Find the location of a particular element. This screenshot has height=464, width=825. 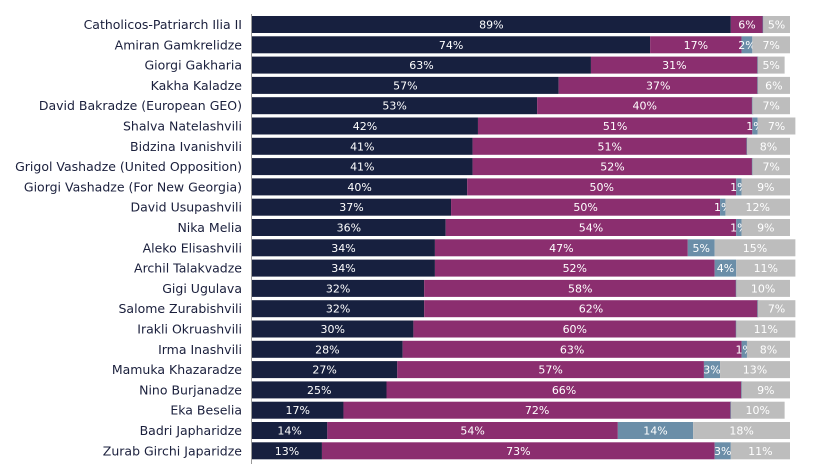

data-label-negative: 60% is located at coordinates (575, 329).